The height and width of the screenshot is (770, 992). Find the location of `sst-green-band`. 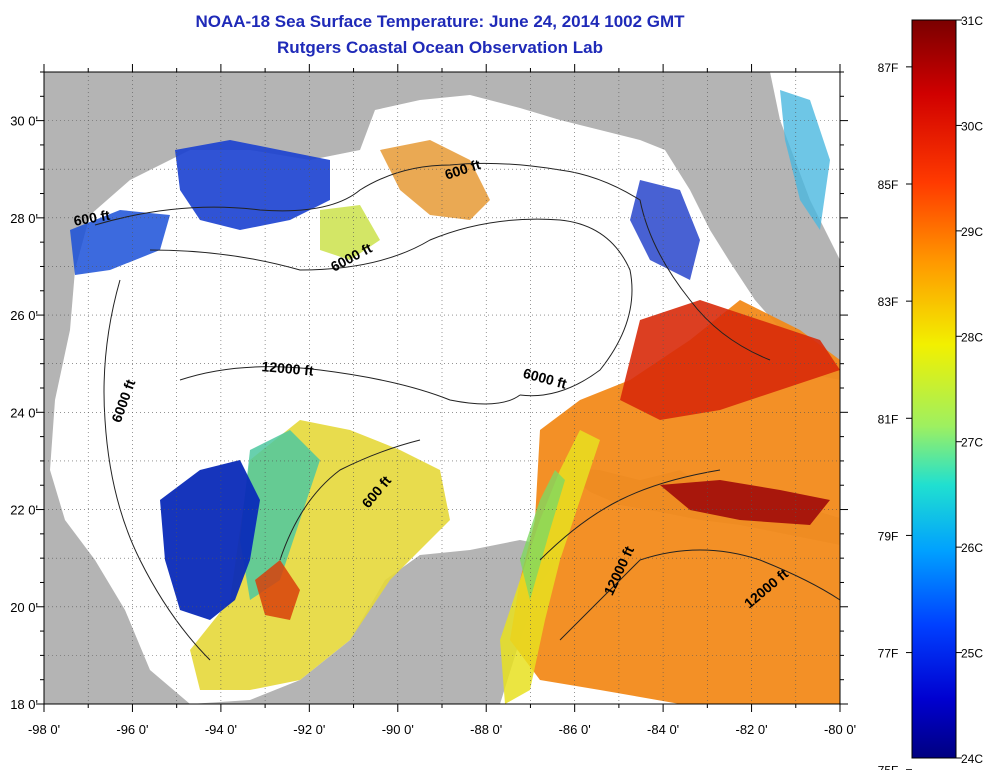

sst-green-band is located at coordinates (542, 535).